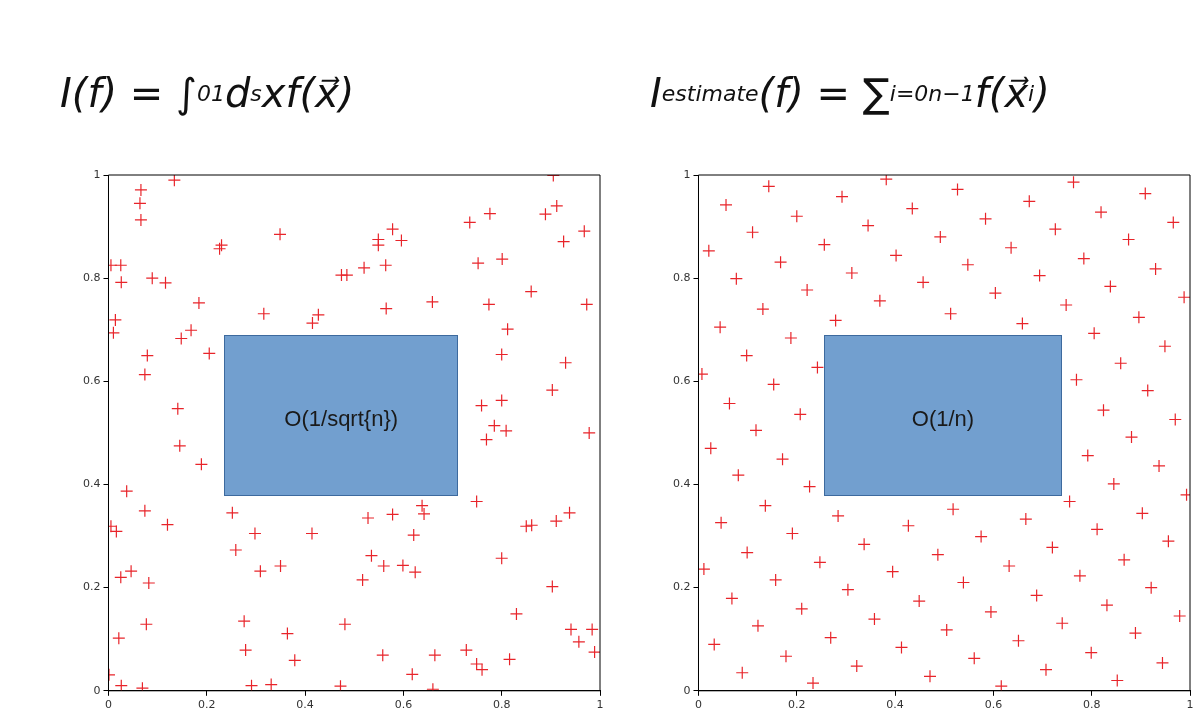  I want to click on annotation: O(1/n), so click(943, 419).